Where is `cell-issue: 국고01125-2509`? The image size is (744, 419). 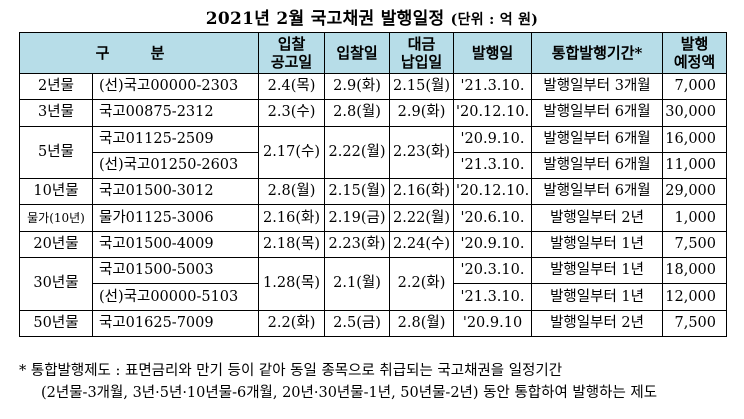 cell-issue: 국고01125-2509 is located at coordinates (175, 139).